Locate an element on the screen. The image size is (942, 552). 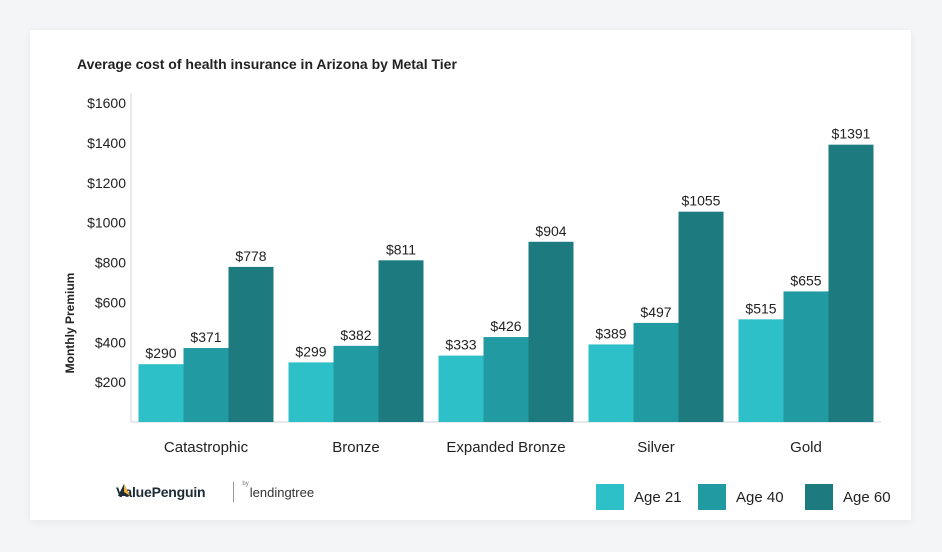
data-label: $290 is located at coordinates (160, 353).